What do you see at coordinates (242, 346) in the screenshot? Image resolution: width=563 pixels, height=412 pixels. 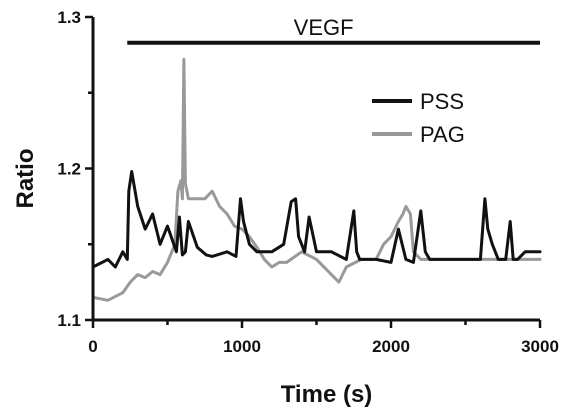 I see `x-tick-label: 1000` at bounding box center [242, 346].